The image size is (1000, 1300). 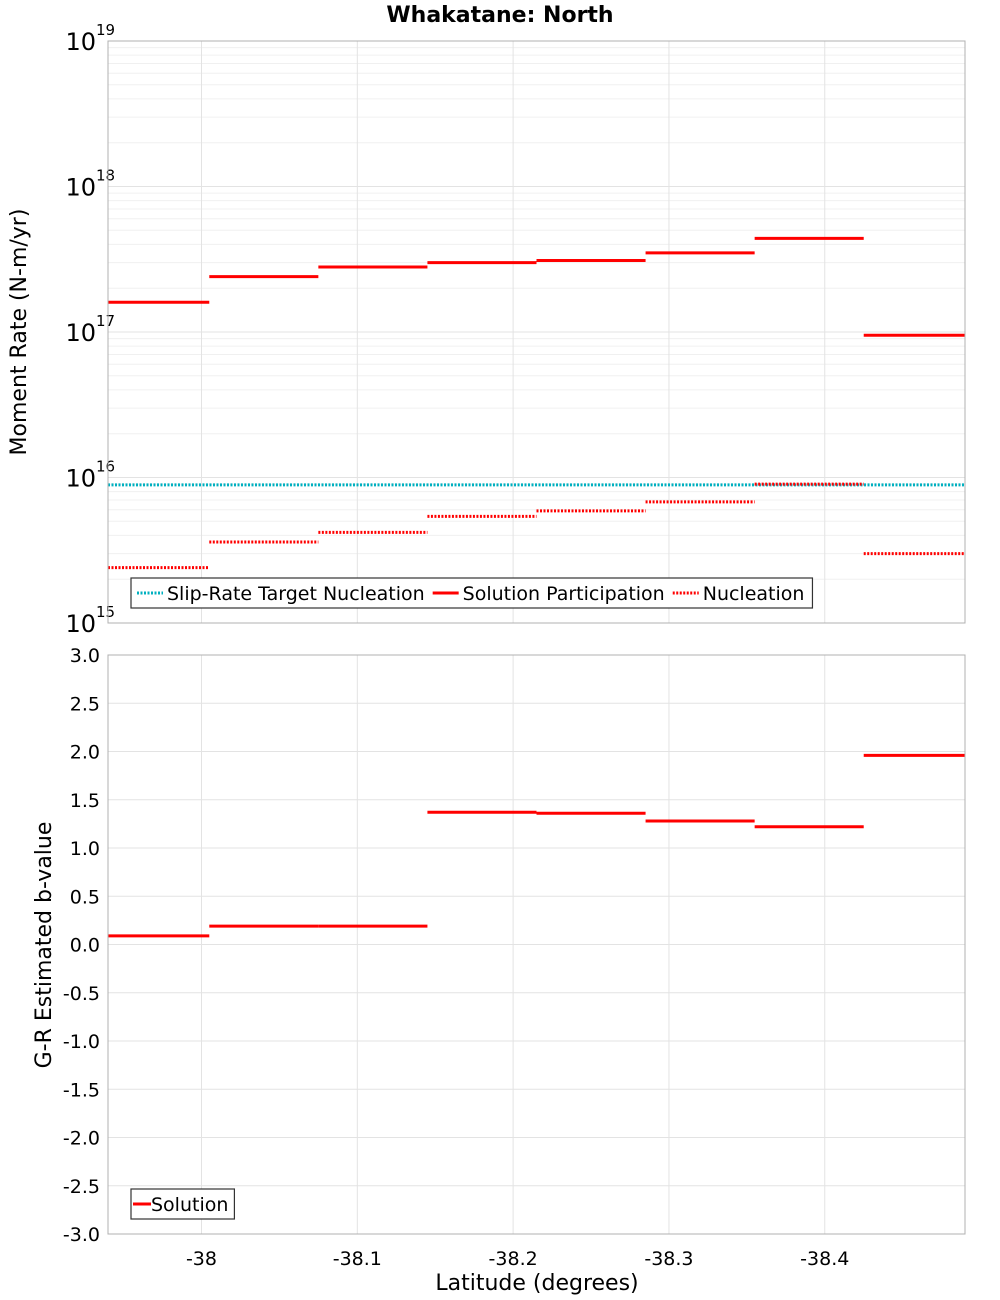 I want to click on x-tick-label: -38, so click(x=201, y=1259).